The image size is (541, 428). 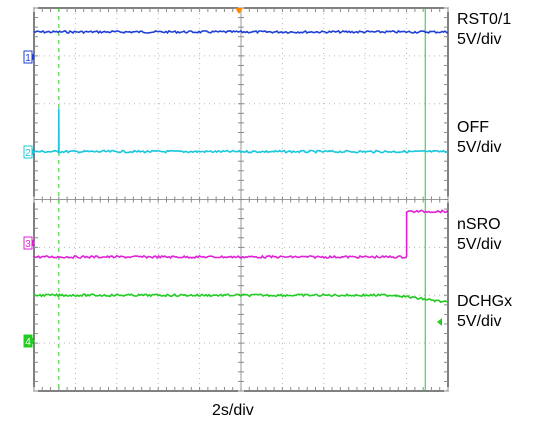 I want to click on series-label-1: RST0/1 5V/div, so click(x=484, y=30).